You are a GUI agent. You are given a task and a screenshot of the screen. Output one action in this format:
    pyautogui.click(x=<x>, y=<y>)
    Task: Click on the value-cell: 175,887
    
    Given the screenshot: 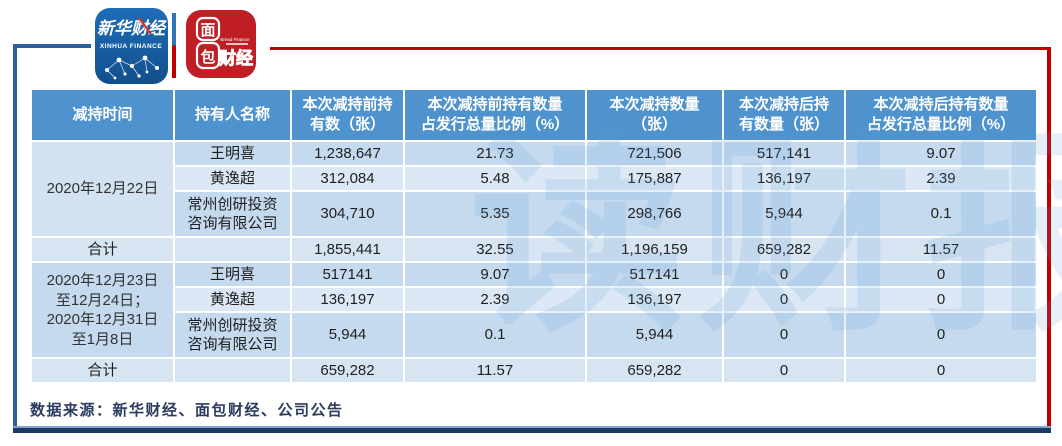 What is the action you would take?
    pyautogui.click(x=654, y=178)
    